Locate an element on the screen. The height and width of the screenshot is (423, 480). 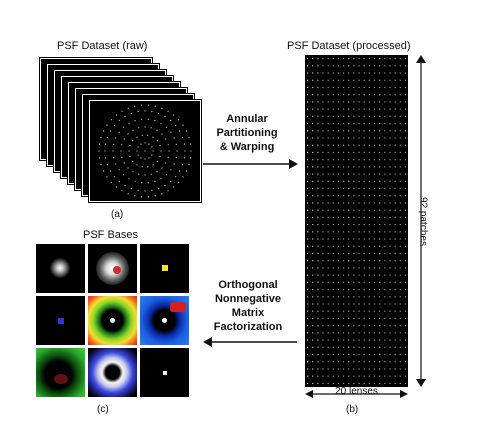
arrow-to-processed is located at coordinates (250, 164).